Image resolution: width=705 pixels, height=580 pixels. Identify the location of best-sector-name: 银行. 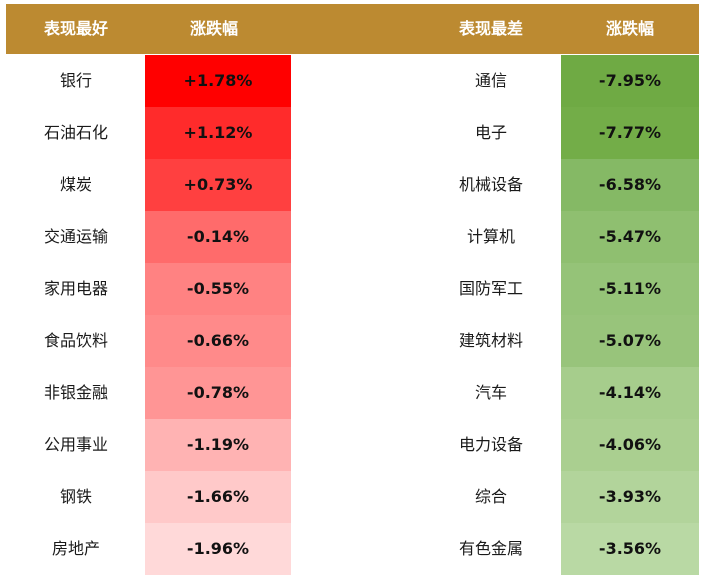
(75, 80).